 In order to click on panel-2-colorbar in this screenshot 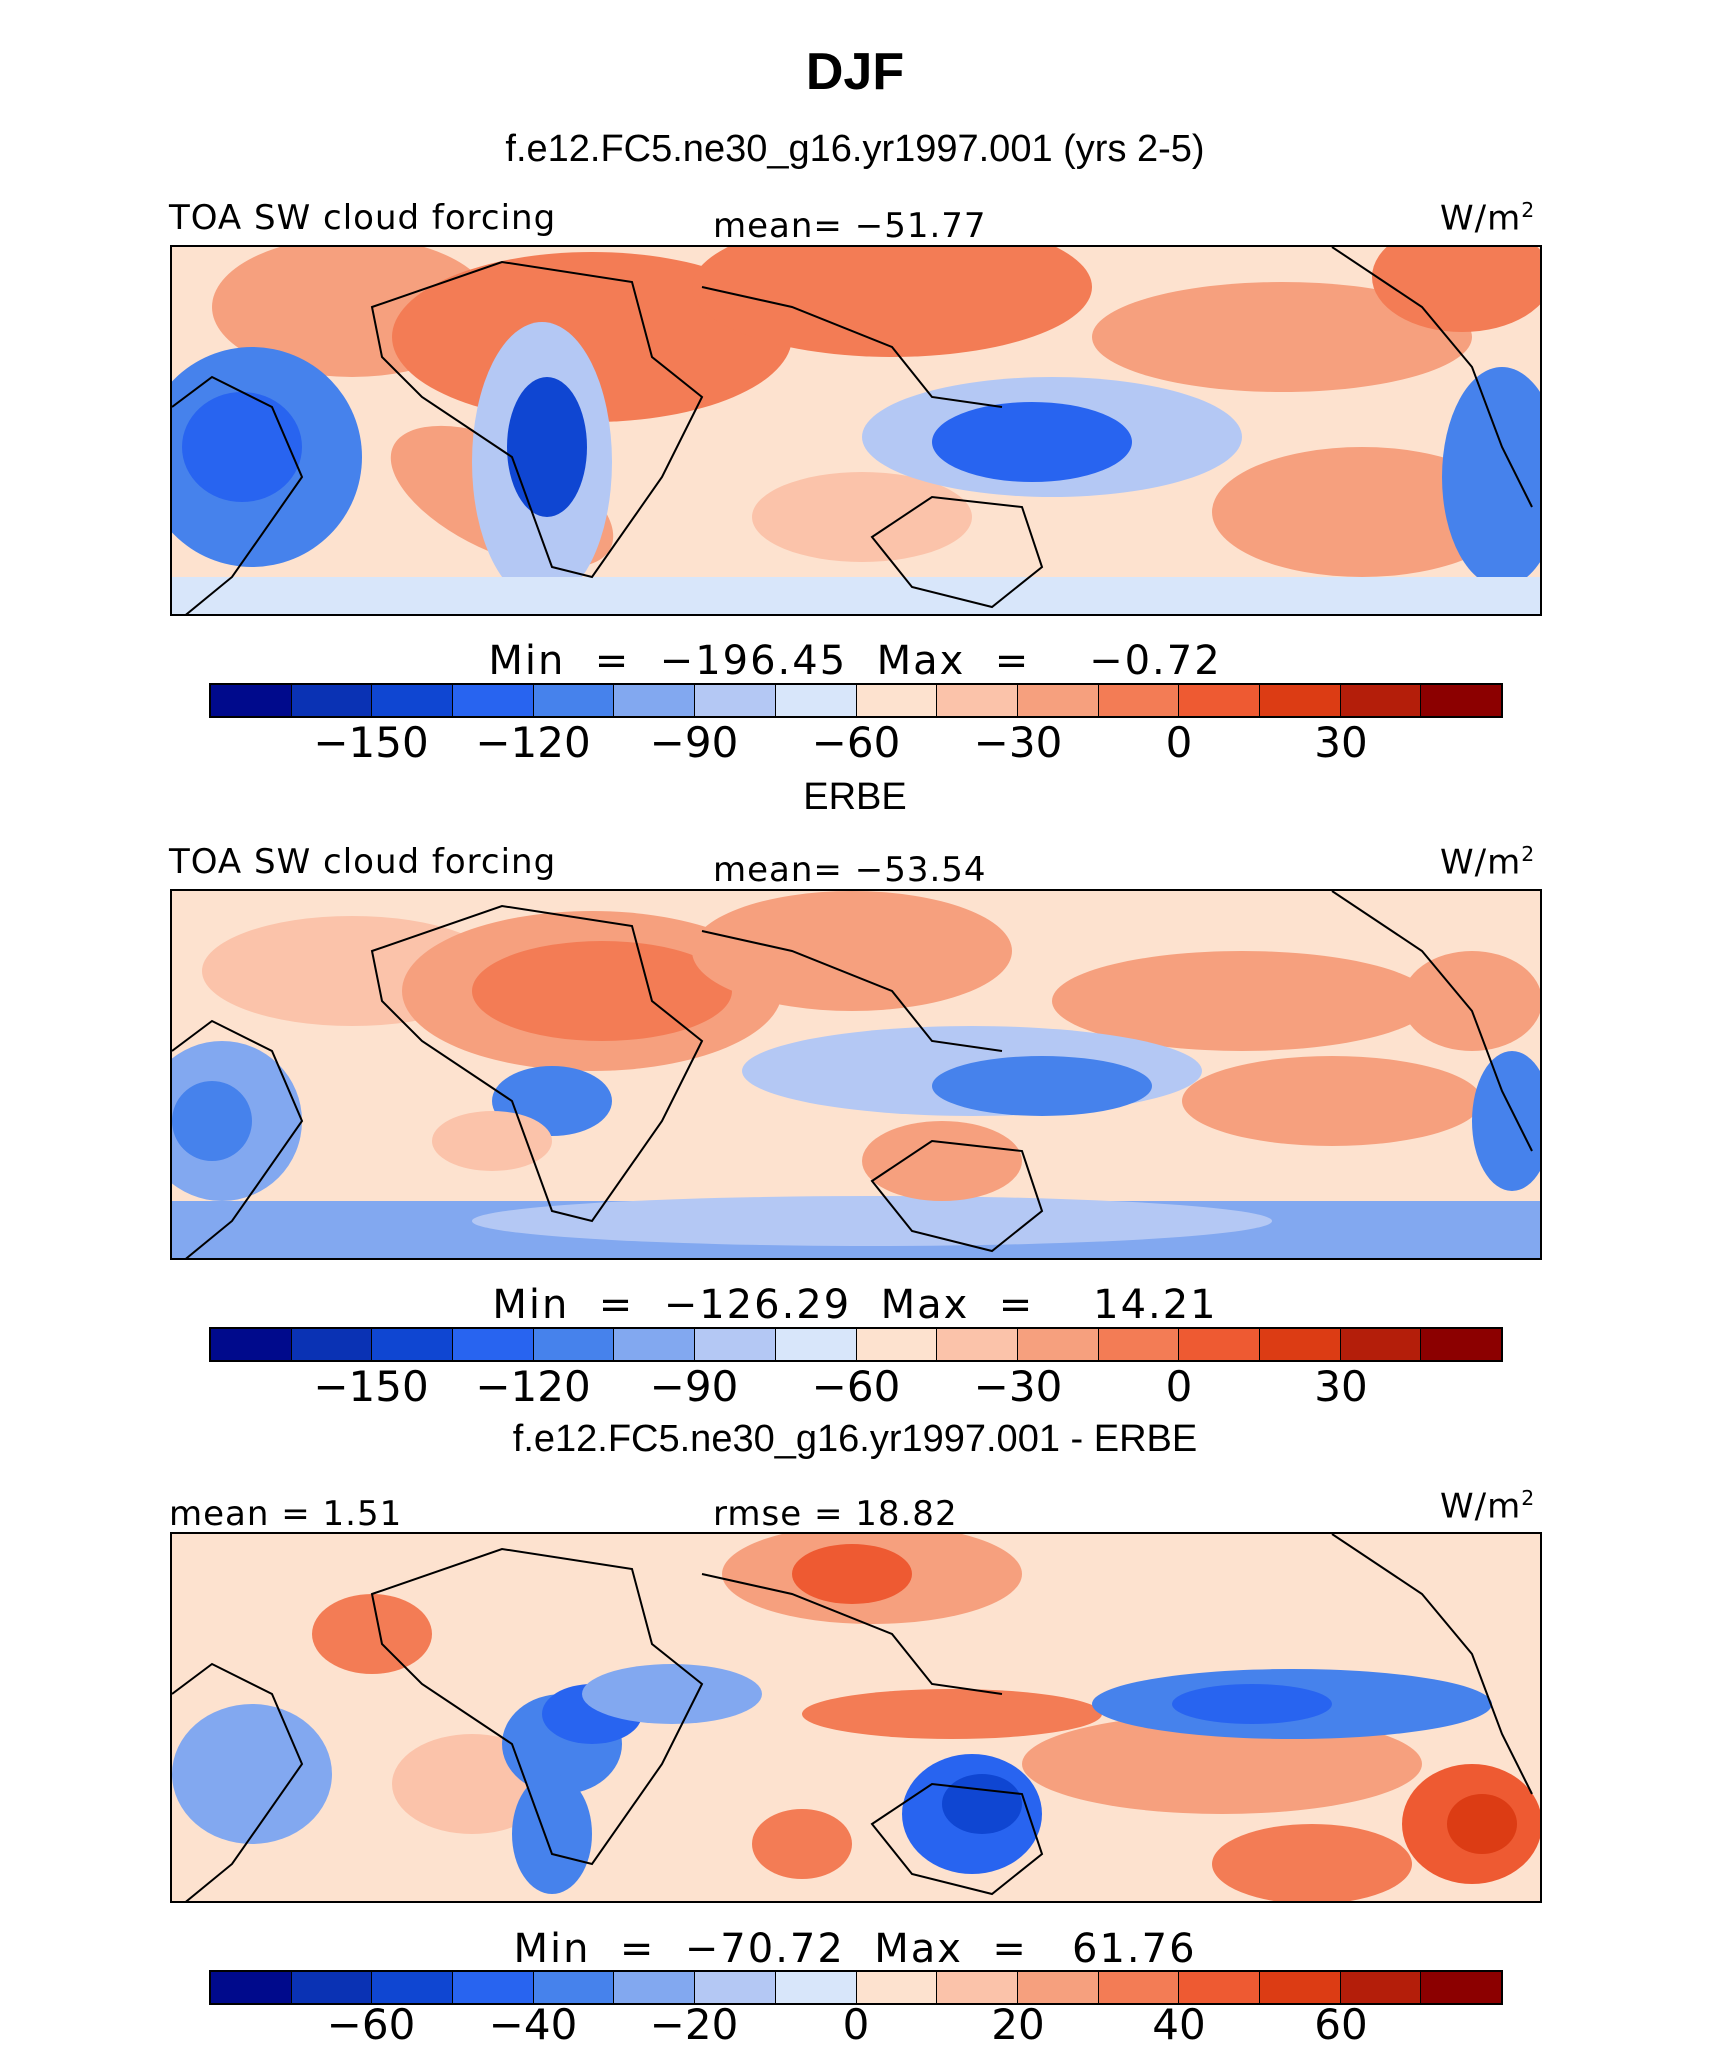, I will do `click(856, 1344)`.